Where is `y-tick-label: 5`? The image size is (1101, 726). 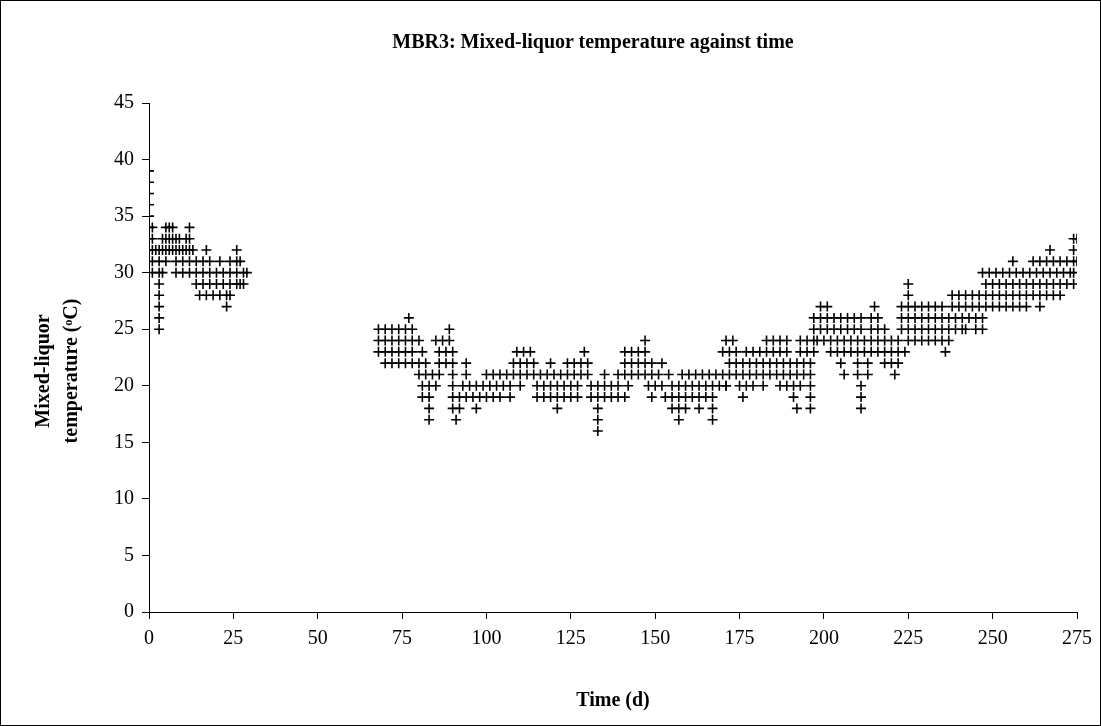 y-tick-label: 5 is located at coordinates (129, 553).